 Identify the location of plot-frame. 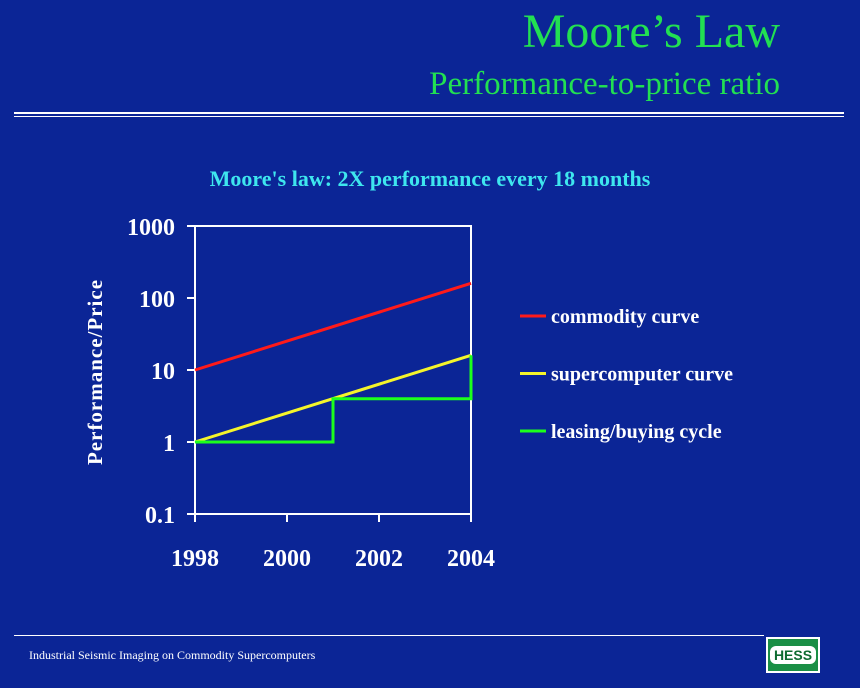
(333, 370).